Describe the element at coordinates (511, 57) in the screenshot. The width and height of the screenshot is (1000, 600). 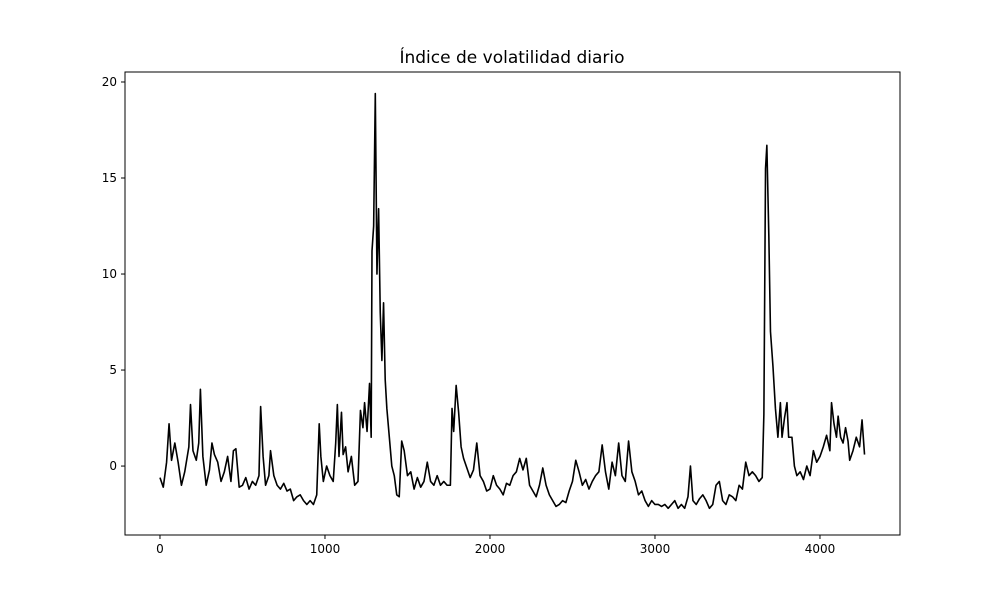
I see `chart-title: Índice de volatilidad diario` at that location.